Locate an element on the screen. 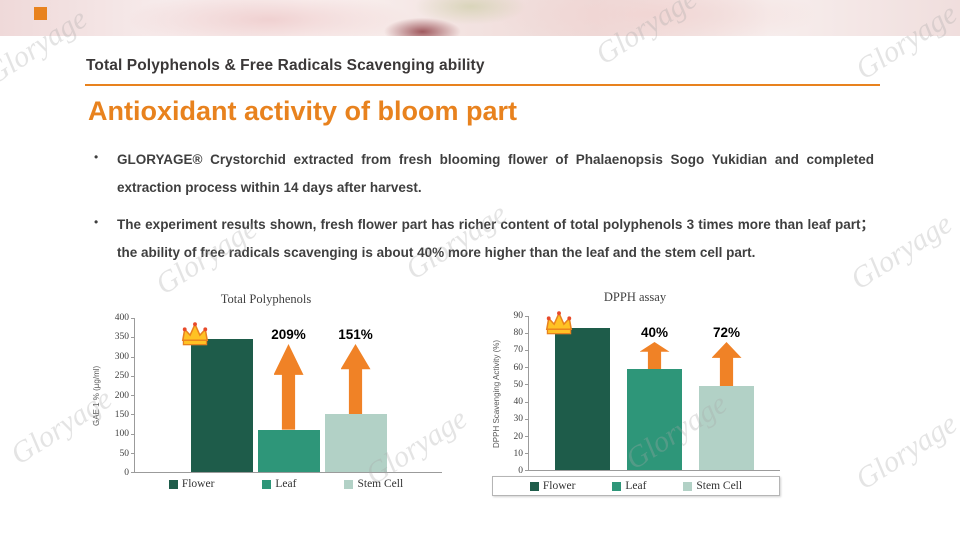 Image resolution: width=960 pixels, height=540 pixels. y-tick-label: 100 is located at coordinates (121, 434).